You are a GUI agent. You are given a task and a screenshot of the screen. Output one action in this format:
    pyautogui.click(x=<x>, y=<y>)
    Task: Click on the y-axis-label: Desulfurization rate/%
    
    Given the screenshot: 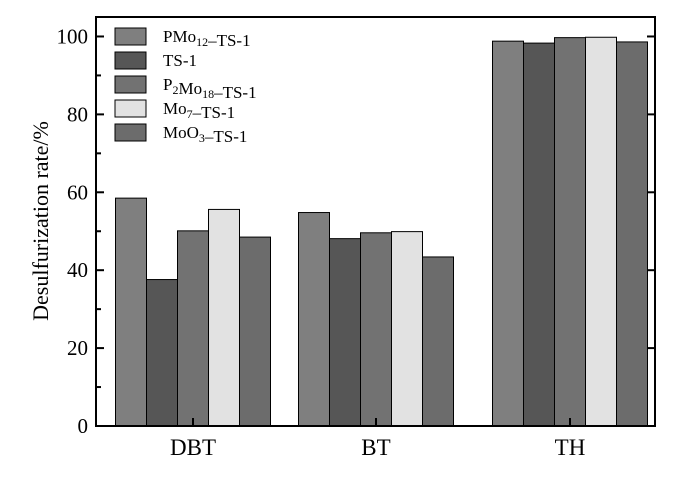 What is the action you would take?
    pyautogui.click(x=40, y=221)
    